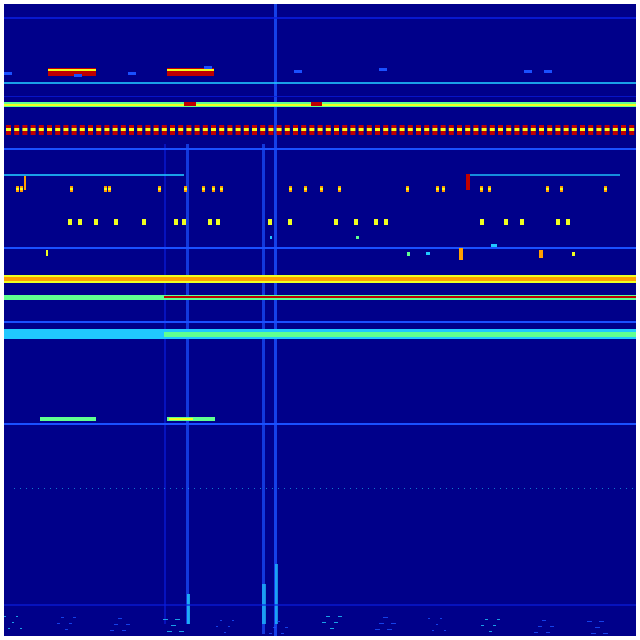  I want to click on horizontal-band, so click(320, 279).